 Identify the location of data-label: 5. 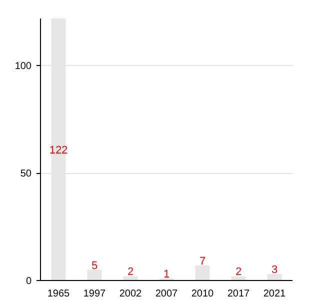
(94, 266).